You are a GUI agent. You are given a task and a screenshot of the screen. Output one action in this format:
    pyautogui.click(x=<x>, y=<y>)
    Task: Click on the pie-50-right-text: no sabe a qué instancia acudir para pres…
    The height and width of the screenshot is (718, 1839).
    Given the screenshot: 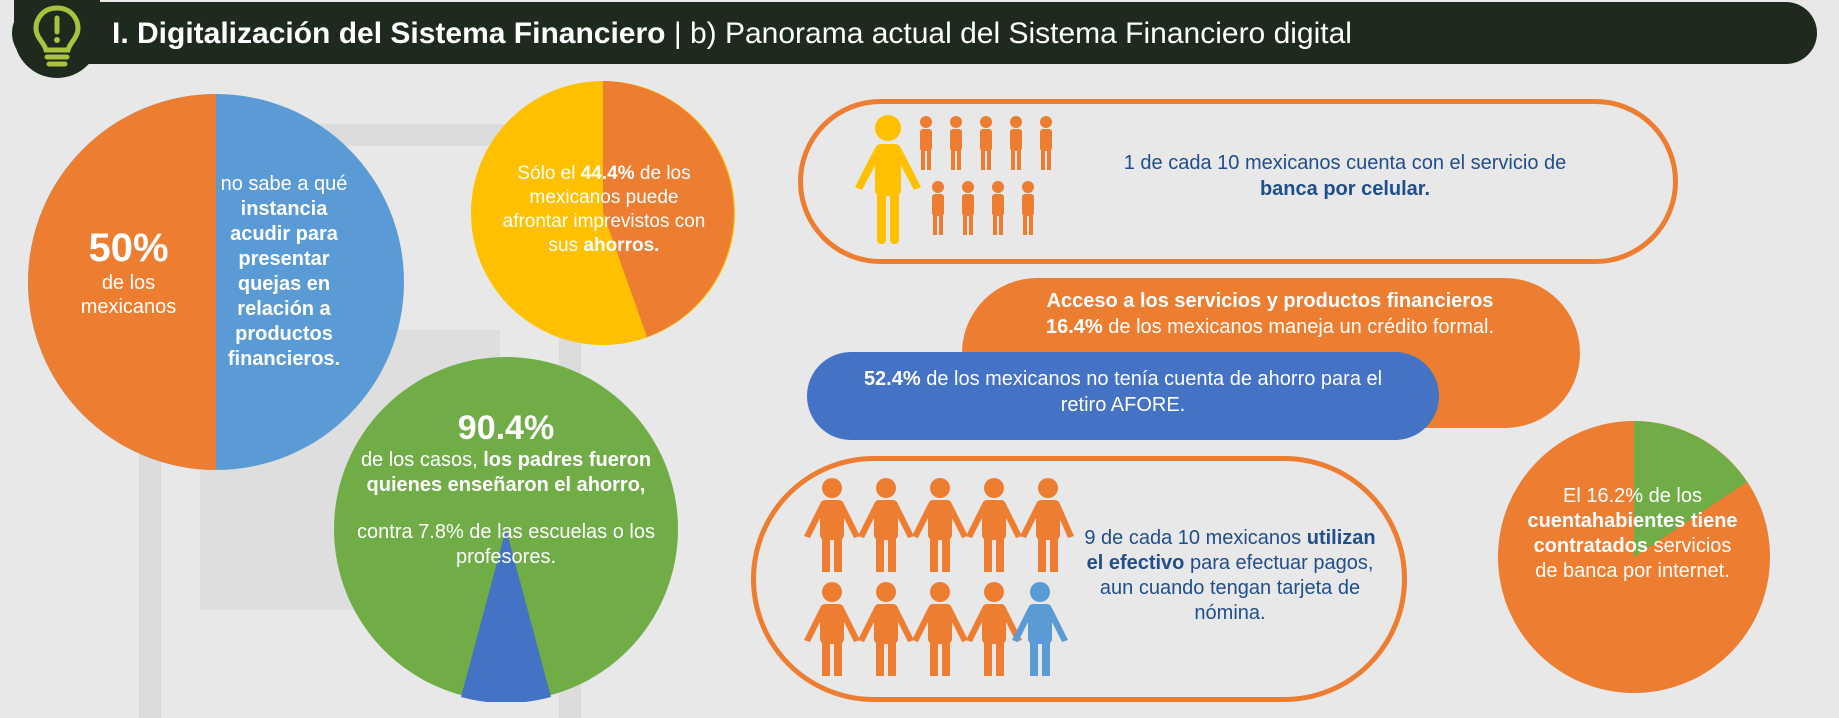 What is the action you would take?
    pyautogui.click(x=284, y=272)
    